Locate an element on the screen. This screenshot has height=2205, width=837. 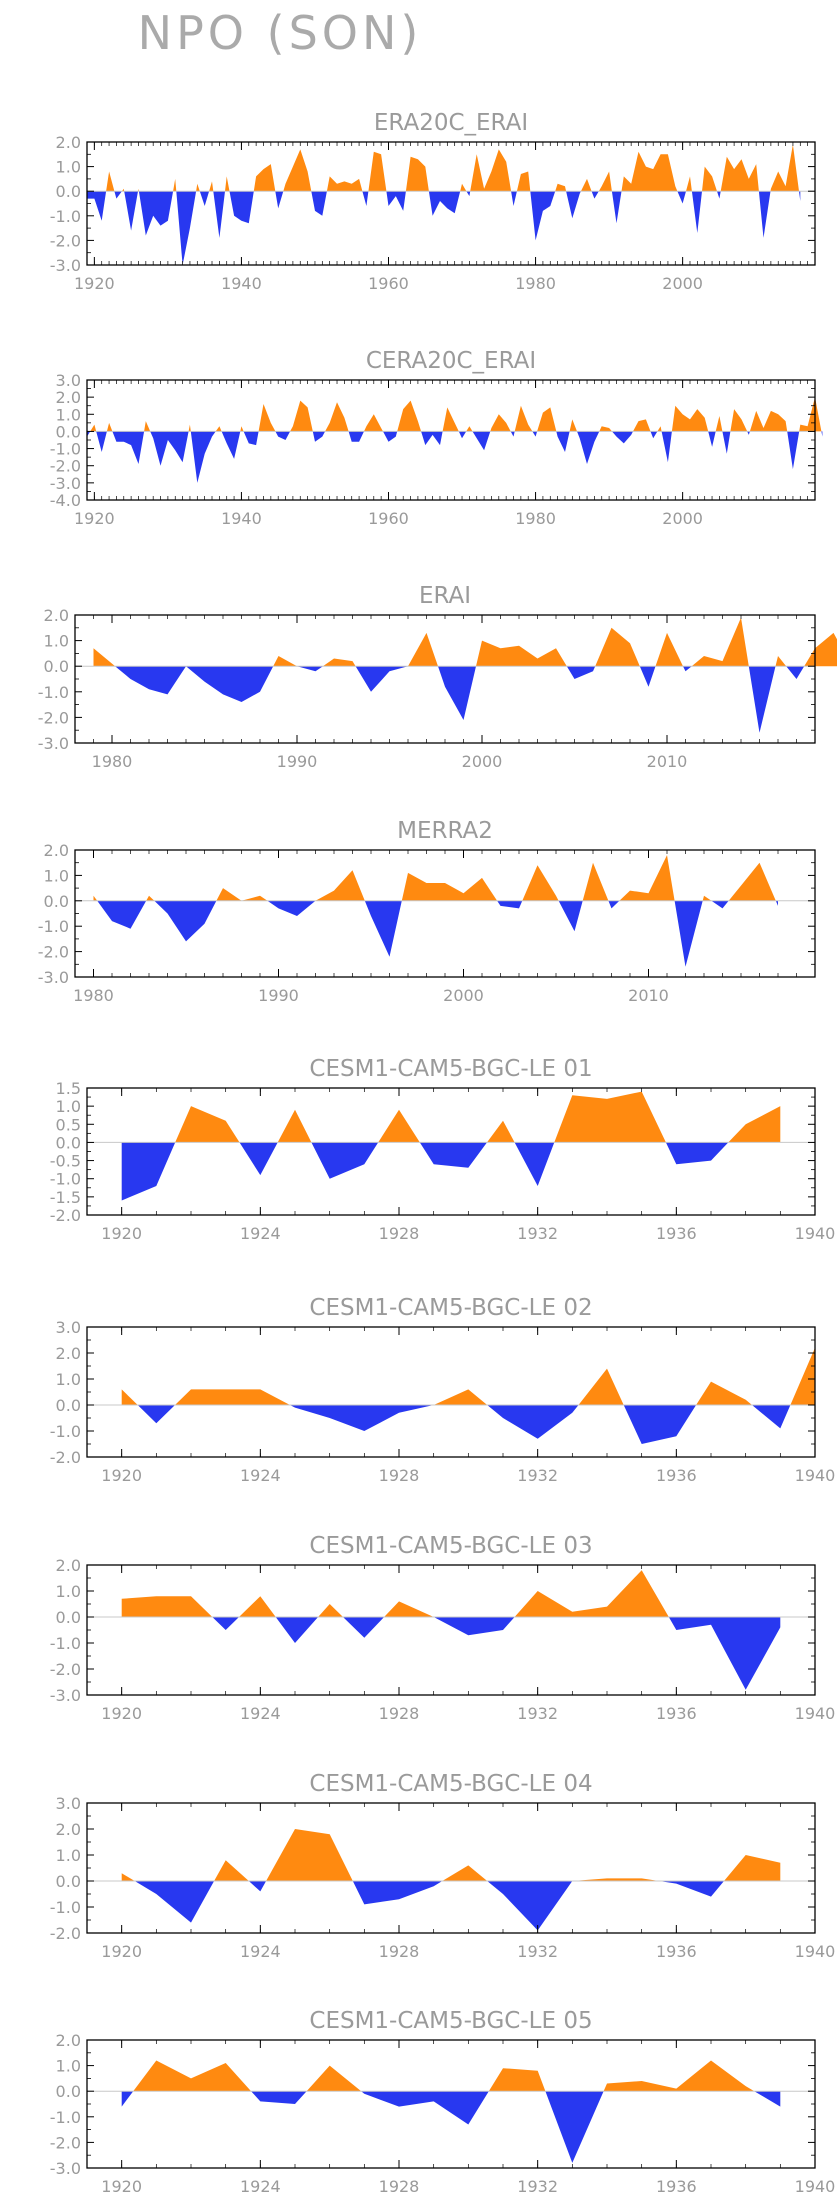
plot-frame is located at coordinates (451, 1868).